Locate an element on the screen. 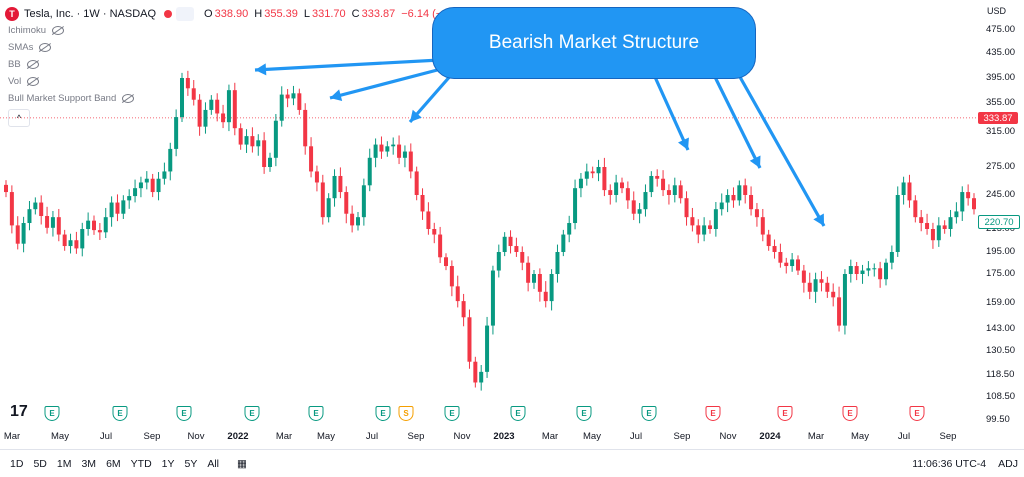  indicator-ichimoku: Ichimoku is located at coordinates (36, 30).